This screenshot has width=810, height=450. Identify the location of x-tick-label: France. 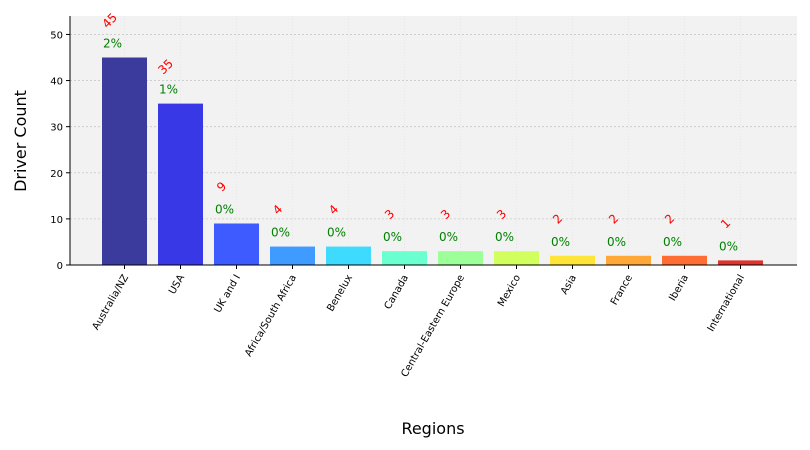
(622, 290).